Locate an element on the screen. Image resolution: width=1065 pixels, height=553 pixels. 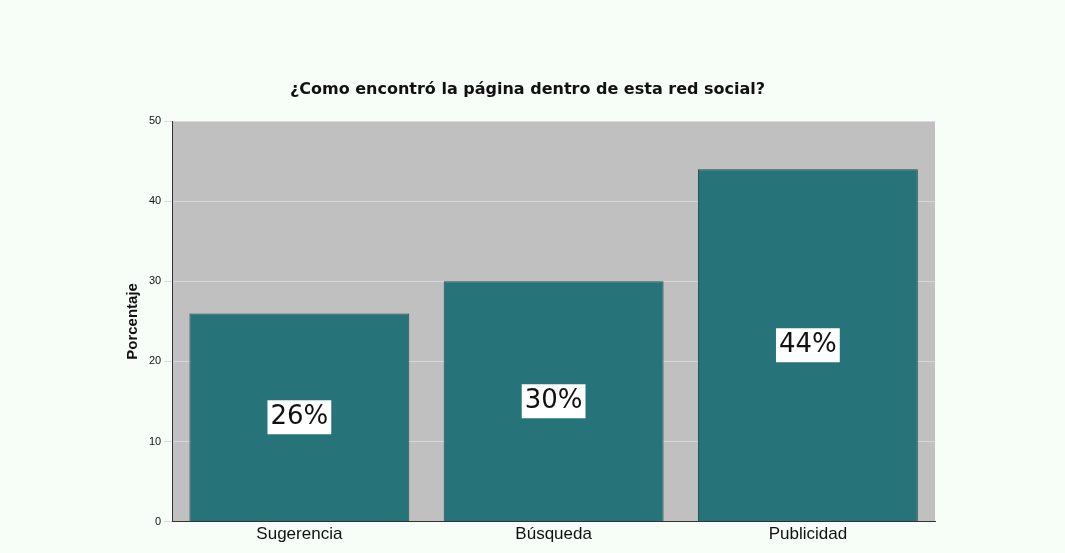
data-label: 44% is located at coordinates (807, 342).